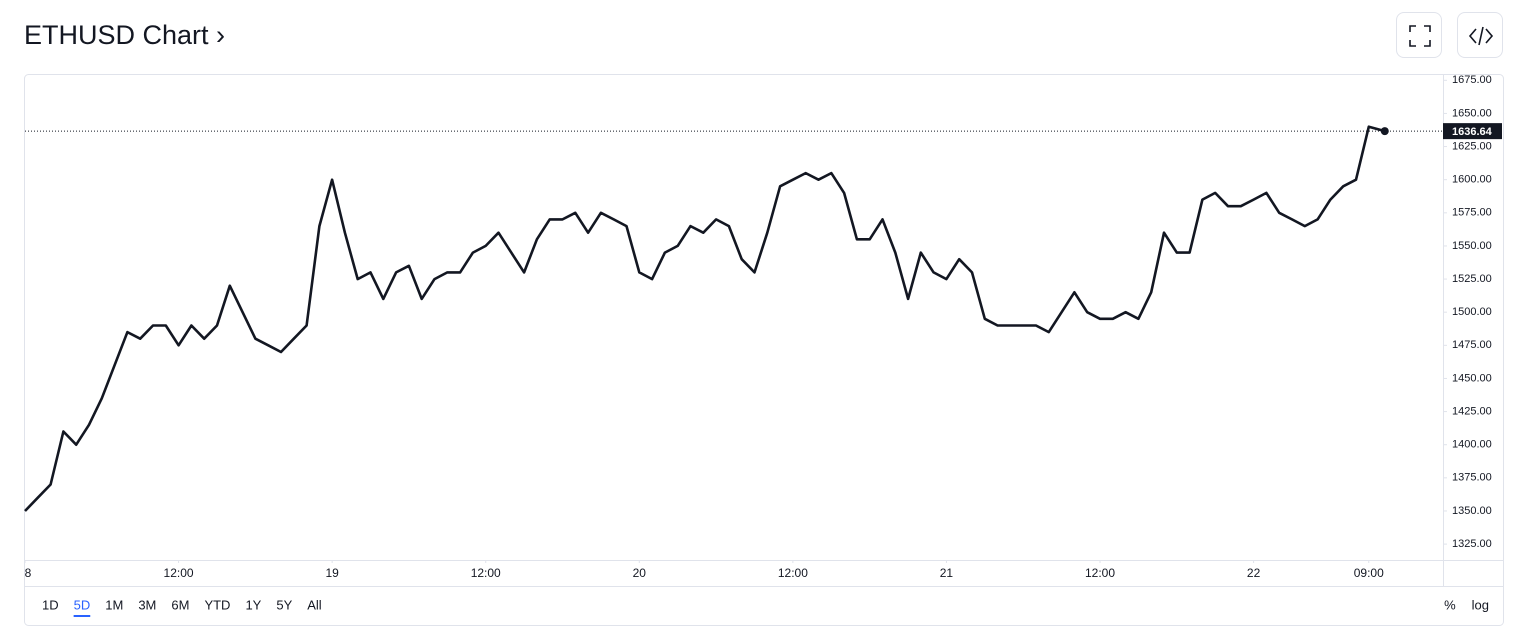 Image resolution: width=1525 pixels, height=632 pixels. I want to click on x-tick-label: 20, so click(640, 573).